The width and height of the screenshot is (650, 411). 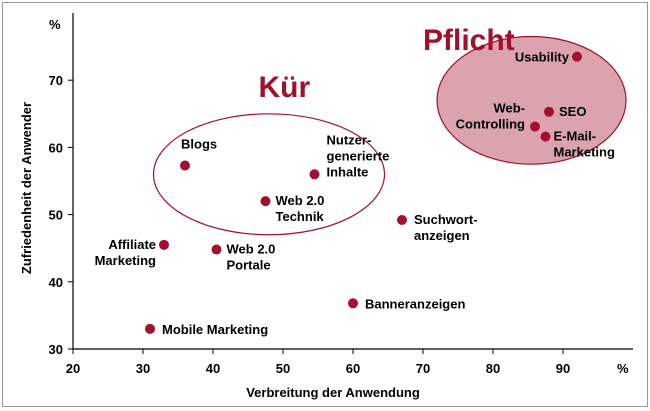 What do you see at coordinates (216, 249) in the screenshot?
I see `point-web-2-0-portale` at bounding box center [216, 249].